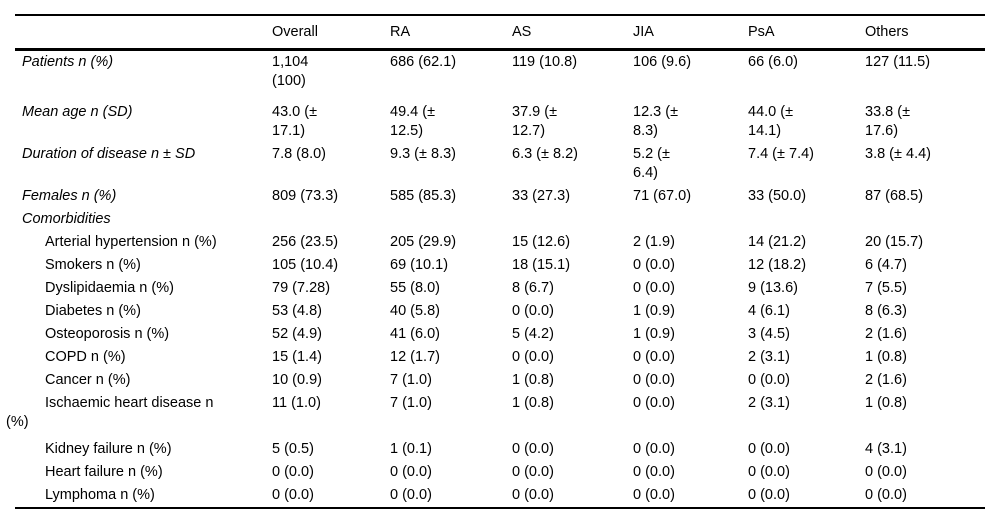 This screenshot has height=522, width=1000. I want to click on data-cell: 9.3 (± 8.3), so click(423, 154).